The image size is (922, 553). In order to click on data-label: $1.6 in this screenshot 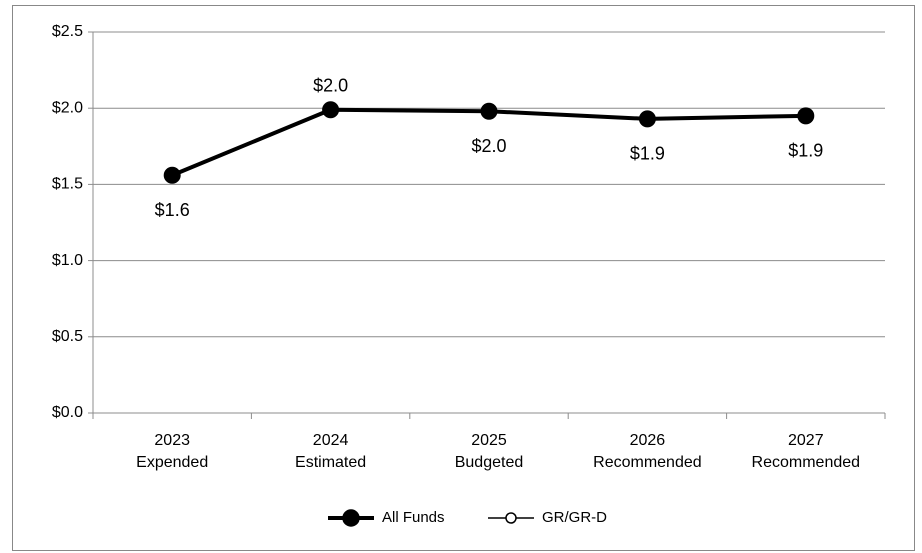, I will do `click(172, 210)`.